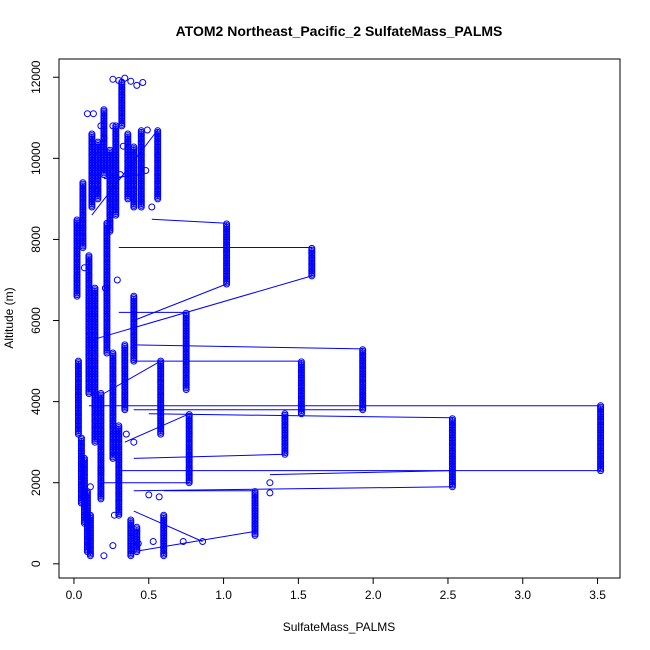  What do you see at coordinates (336, 590) in the screenshot?
I see `x-axis: 0.0 0.5 1.0 1.5 2.0 2.5 3.0 3.5` at bounding box center [336, 590].